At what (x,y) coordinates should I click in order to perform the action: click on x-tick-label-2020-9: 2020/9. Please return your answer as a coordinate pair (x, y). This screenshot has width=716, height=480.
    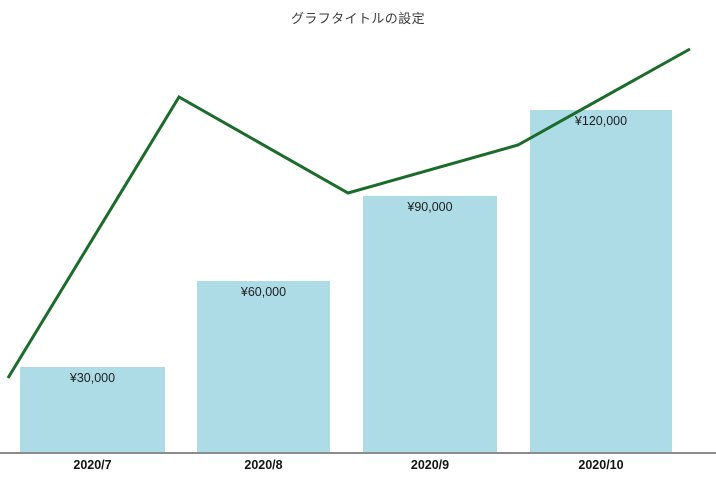
    Looking at the image, I should click on (430, 465).